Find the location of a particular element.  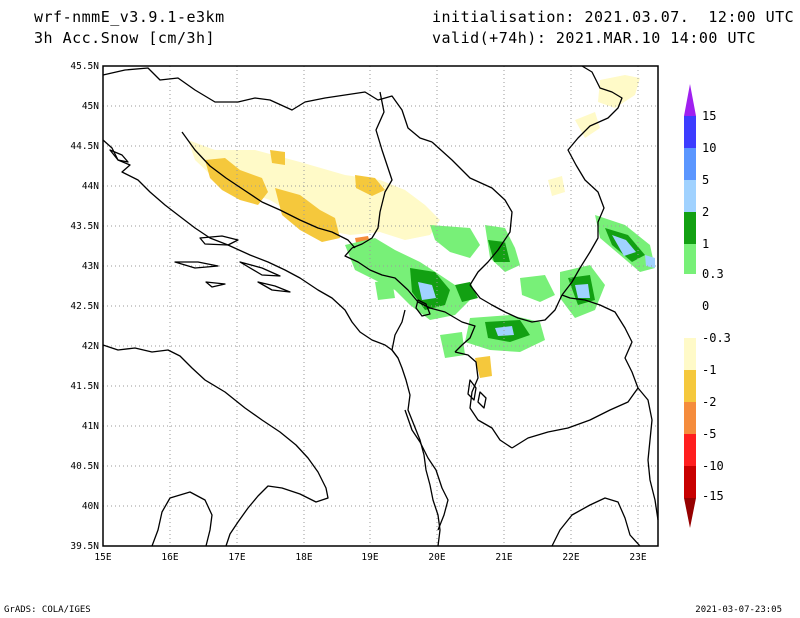

lat-label: 41N is located at coordinates (90, 426).